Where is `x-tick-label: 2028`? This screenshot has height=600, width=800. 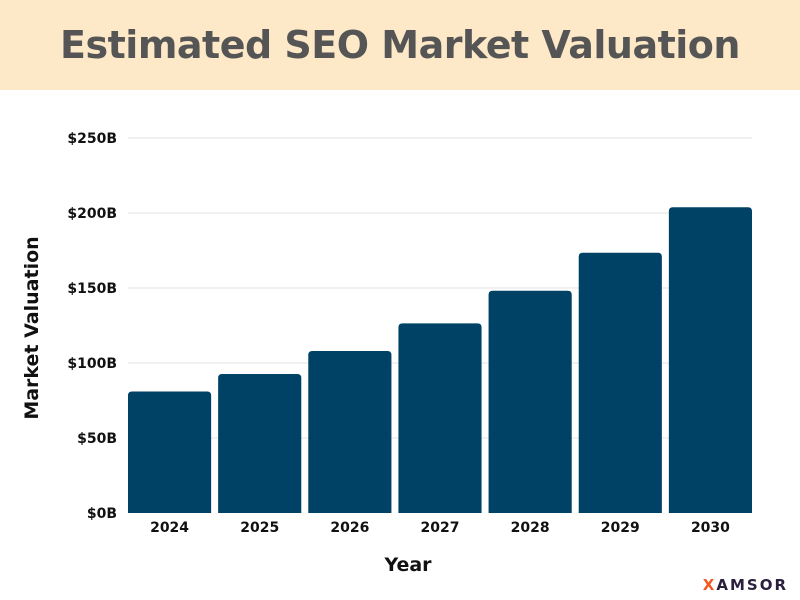
x-tick-label: 2028 is located at coordinates (530, 528).